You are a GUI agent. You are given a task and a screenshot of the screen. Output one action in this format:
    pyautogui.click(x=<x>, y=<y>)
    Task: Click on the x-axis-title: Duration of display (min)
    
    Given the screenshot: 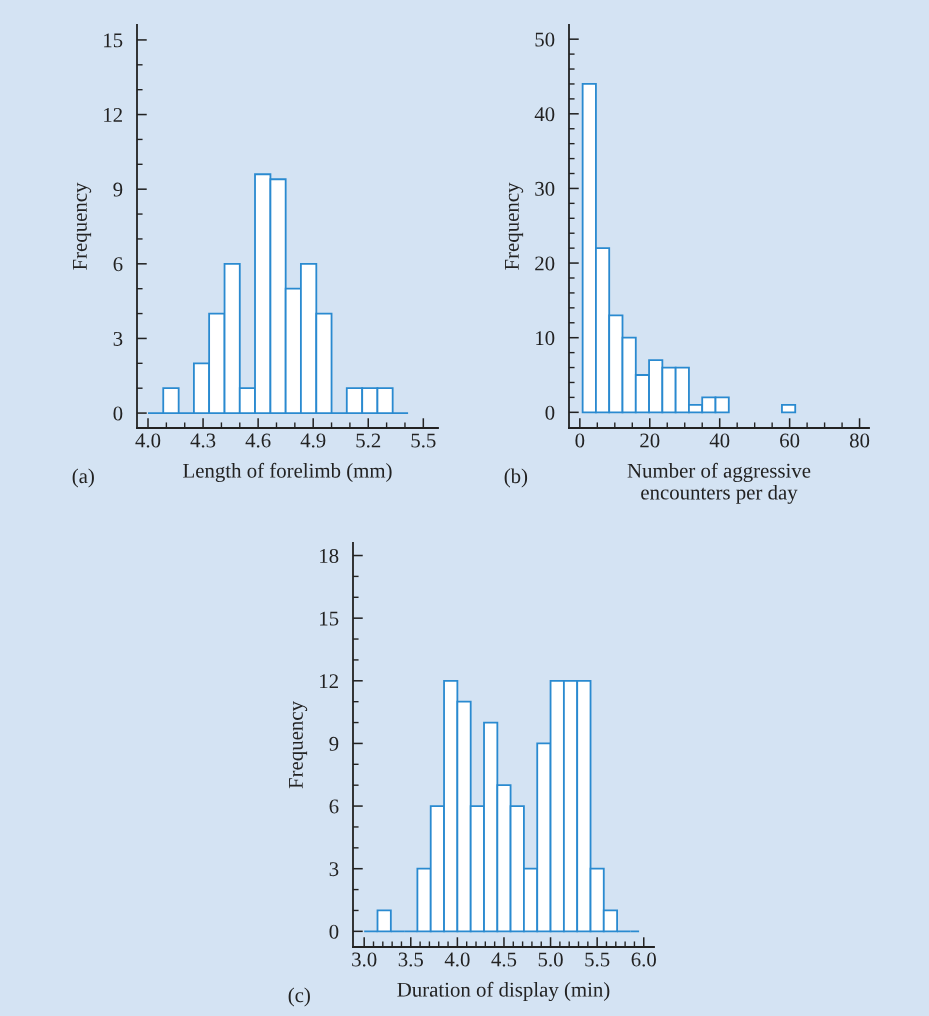 What is the action you would take?
    pyautogui.click(x=503, y=991)
    